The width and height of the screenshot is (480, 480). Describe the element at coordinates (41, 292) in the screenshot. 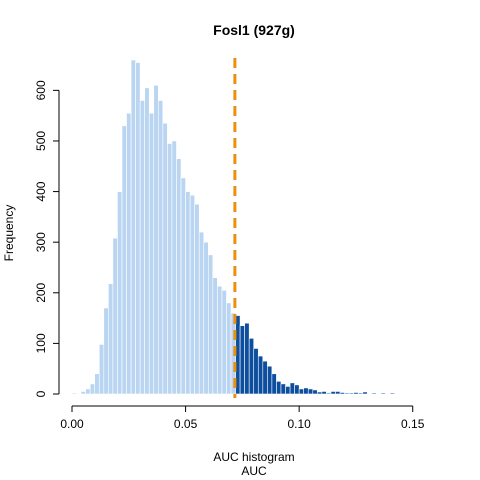

I see `y-tick-label: 200` at that location.